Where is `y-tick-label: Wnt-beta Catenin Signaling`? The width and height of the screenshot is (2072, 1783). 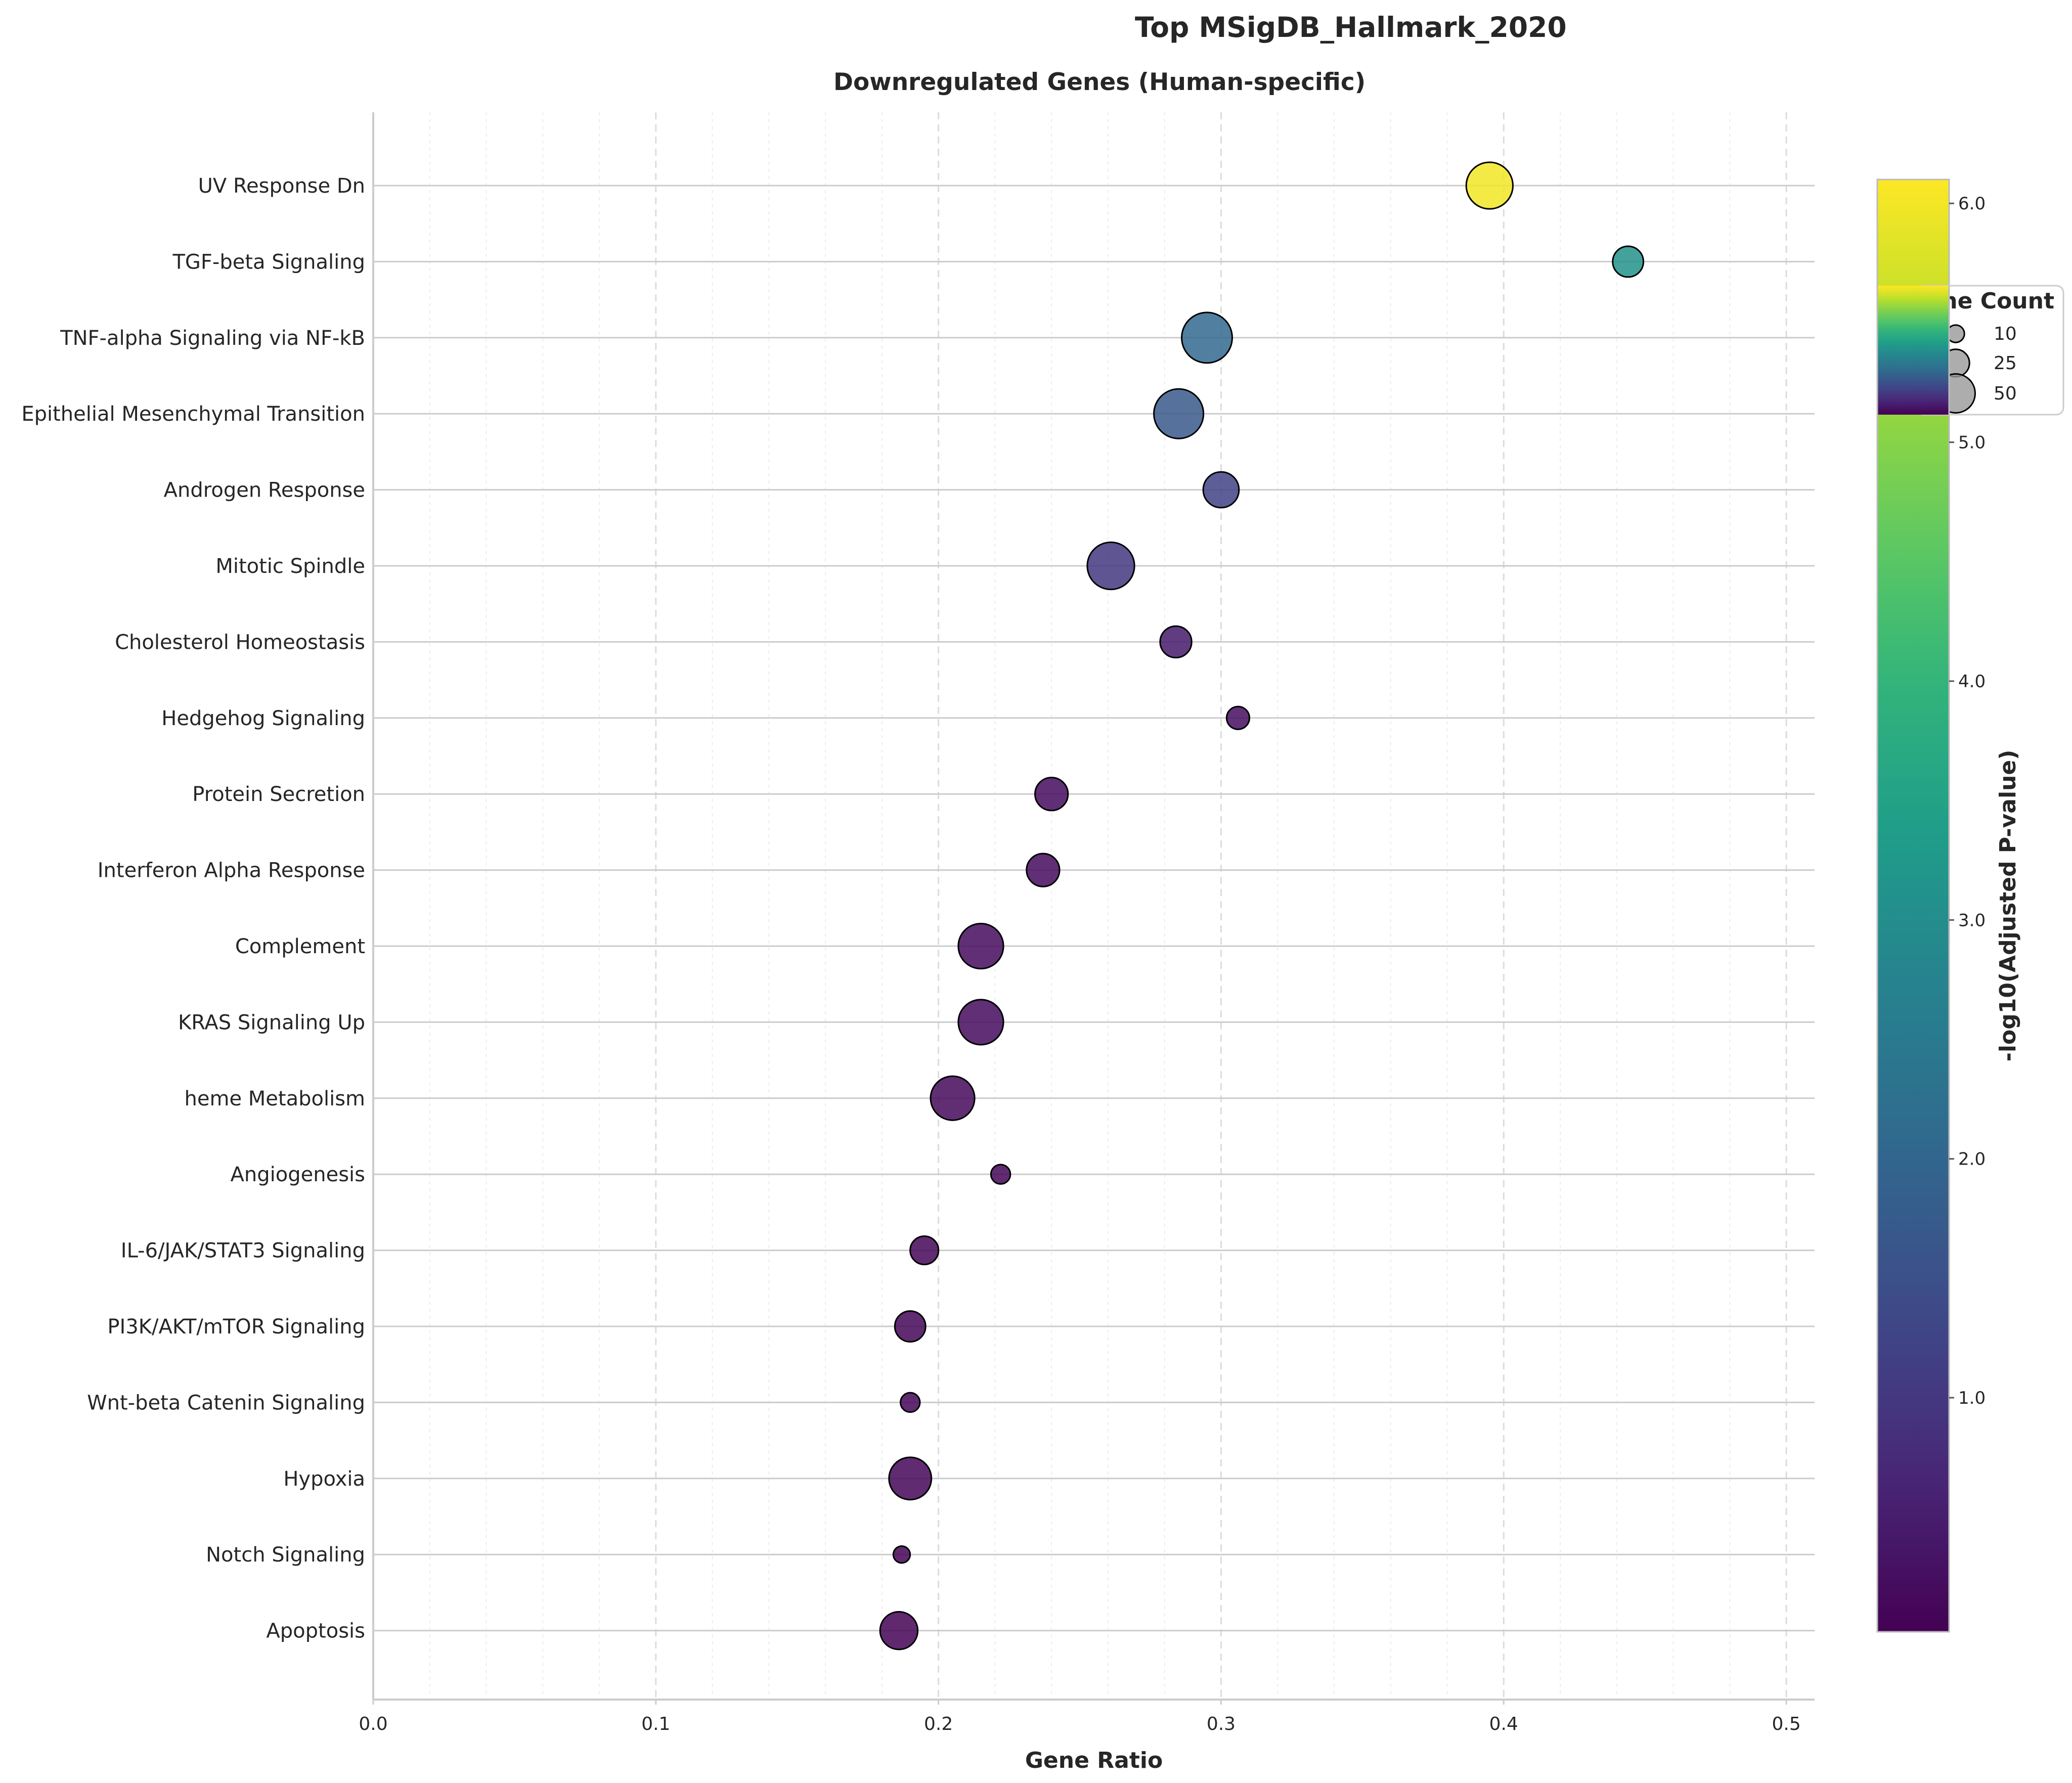 y-tick-label: Wnt-beta Catenin Signaling is located at coordinates (226, 1402).